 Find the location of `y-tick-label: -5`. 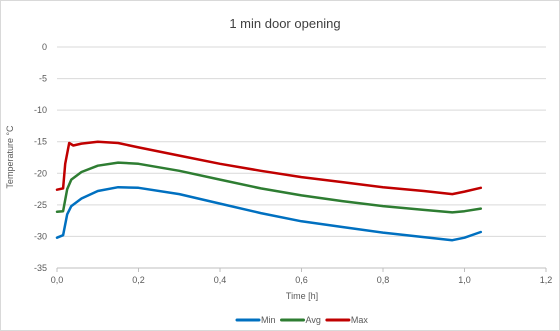

y-tick-label: -5 is located at coordinates (43, 79).